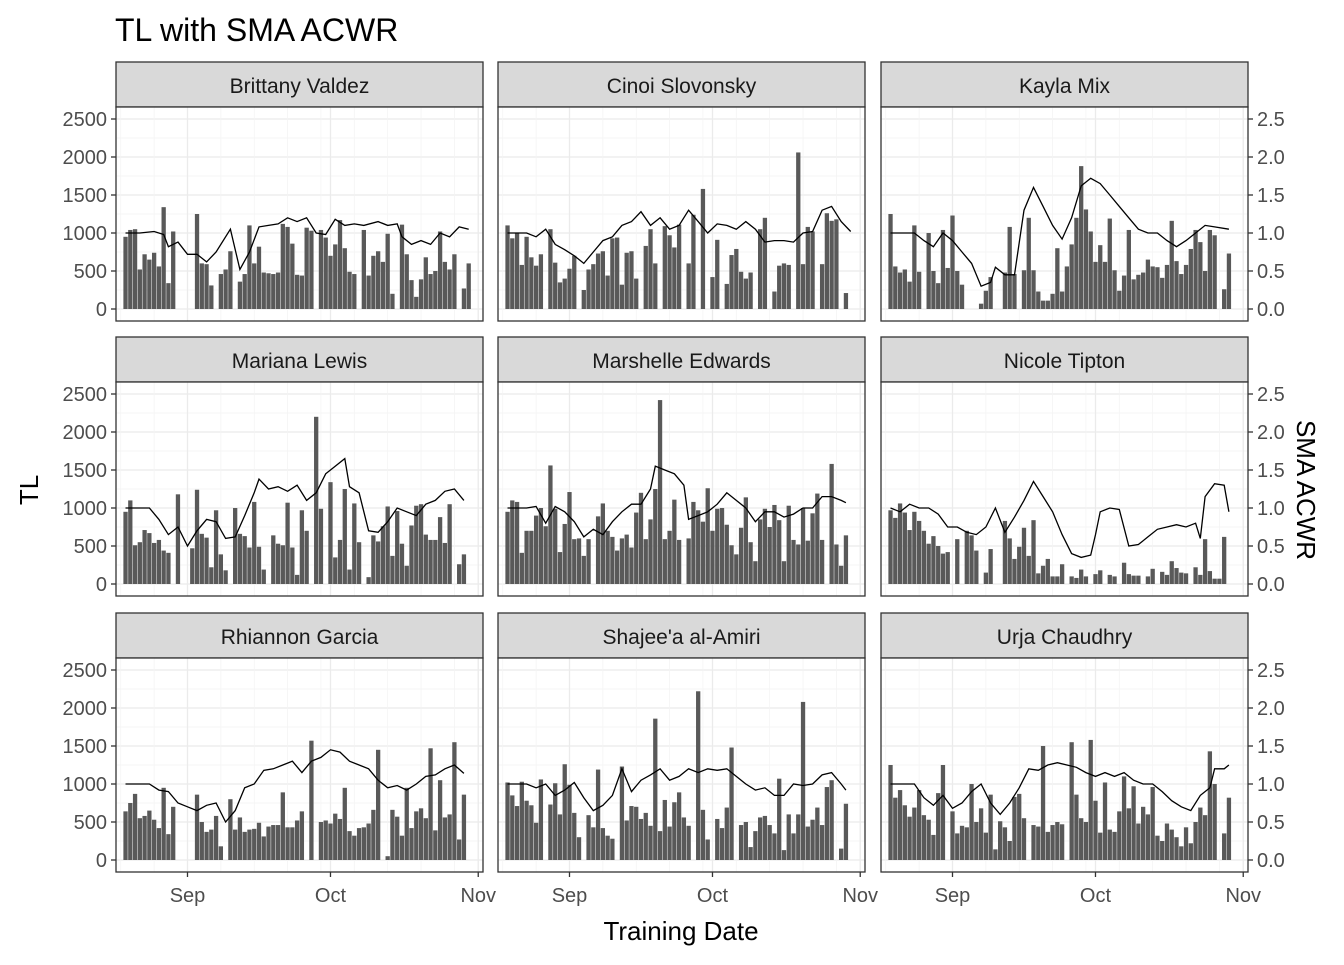 This screenshot has width=1344, height=965. What do you see at coordinates (681, 191) in the screenshot?
I see `facet-panel: Cinoi Slovonsky` at bounding box center [681, 191].